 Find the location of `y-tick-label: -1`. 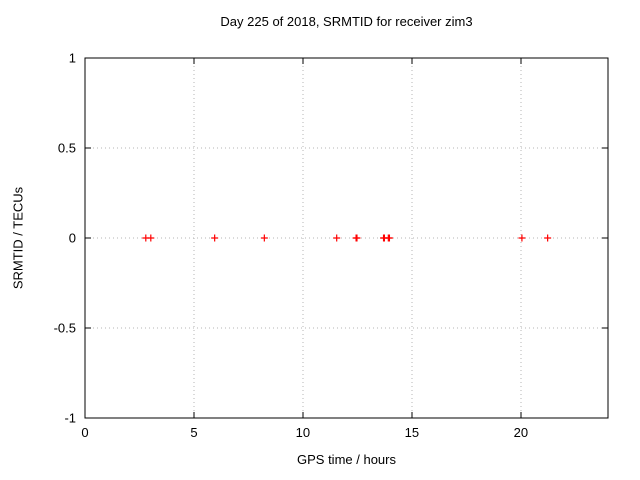

y-tick-label: -1 is located at coordinates (70, 418).